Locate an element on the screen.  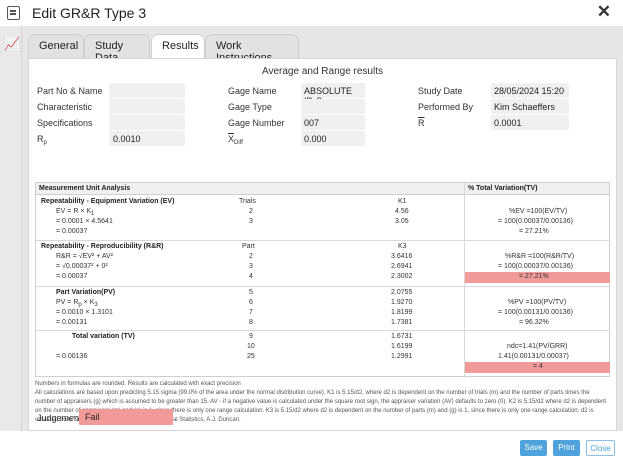
part-label: Part is located at coordinates (248, 246).